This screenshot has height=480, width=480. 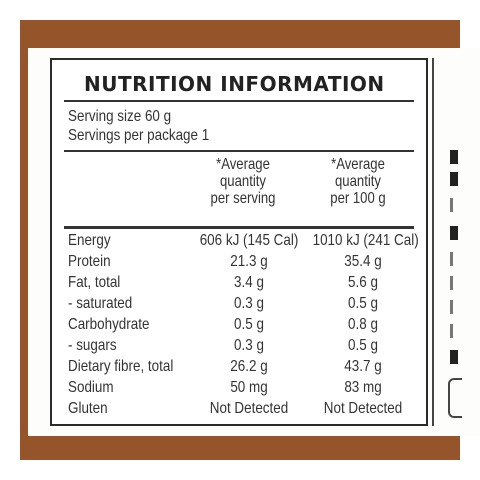 I want to click on table-row: Energy 606 kJ (145 Cal) 1010 kJ (241 Cal), so click(x=242, y=240).